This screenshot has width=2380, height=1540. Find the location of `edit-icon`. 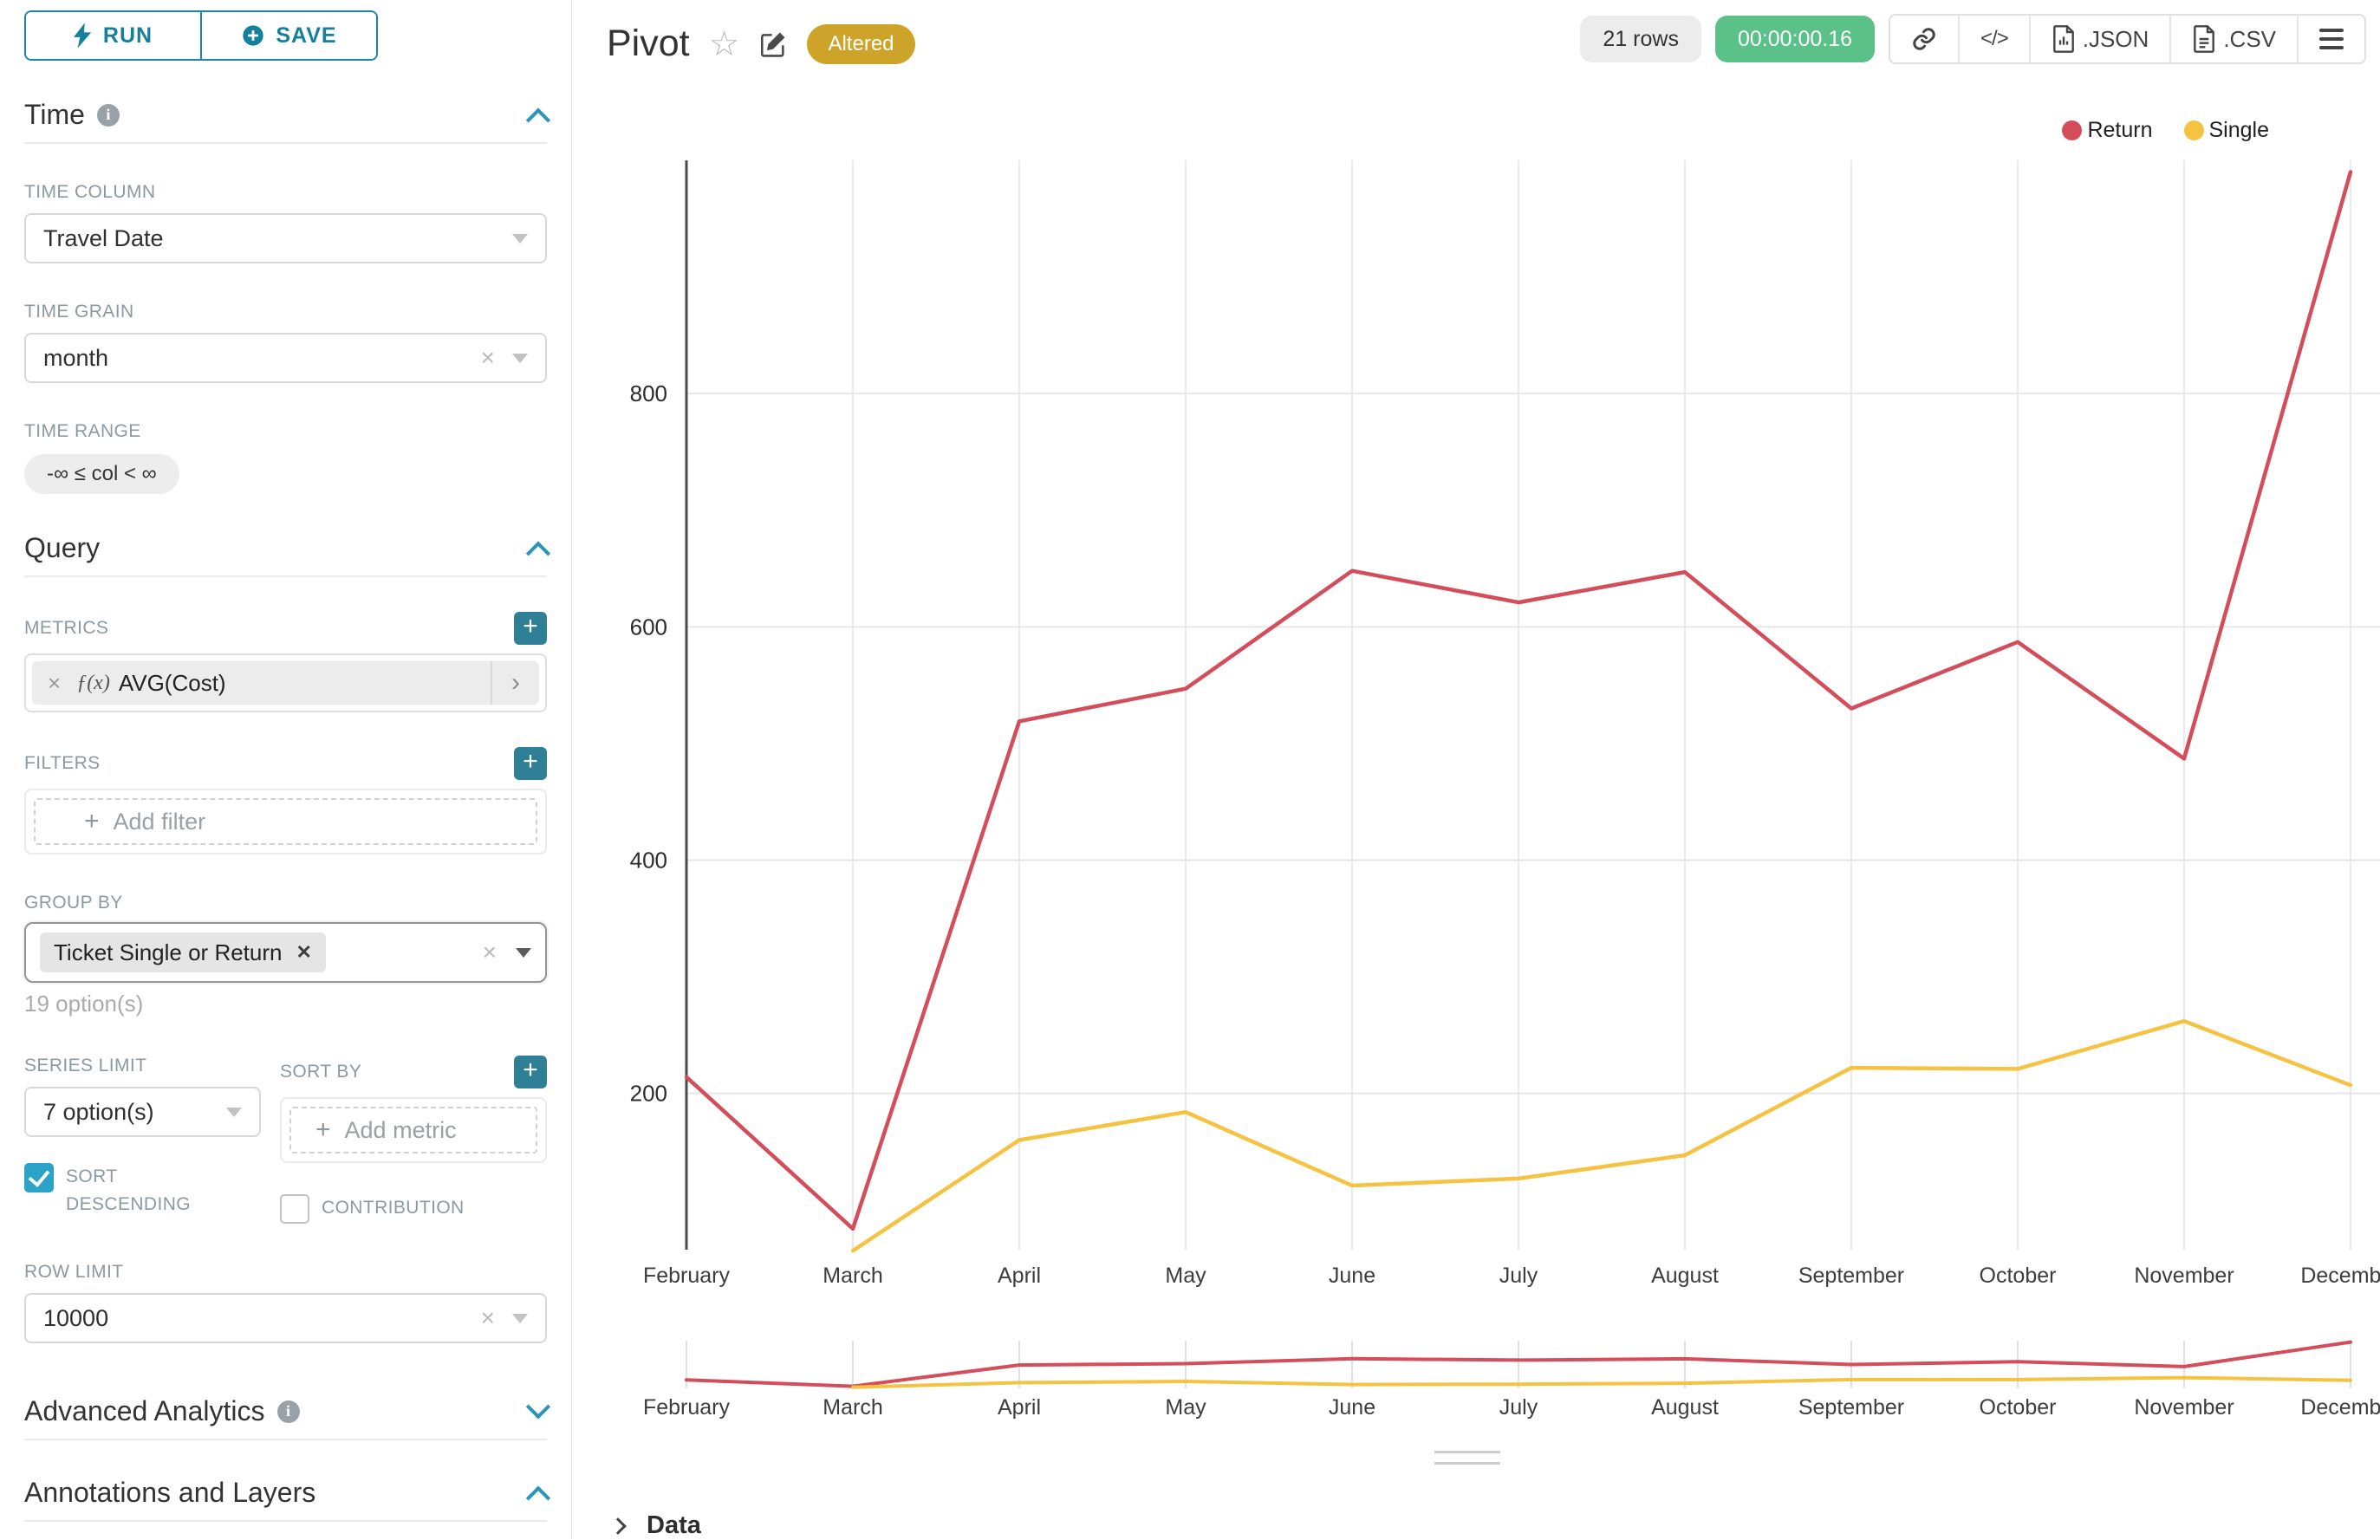

edit-icon is located at coordinates (773, 44).